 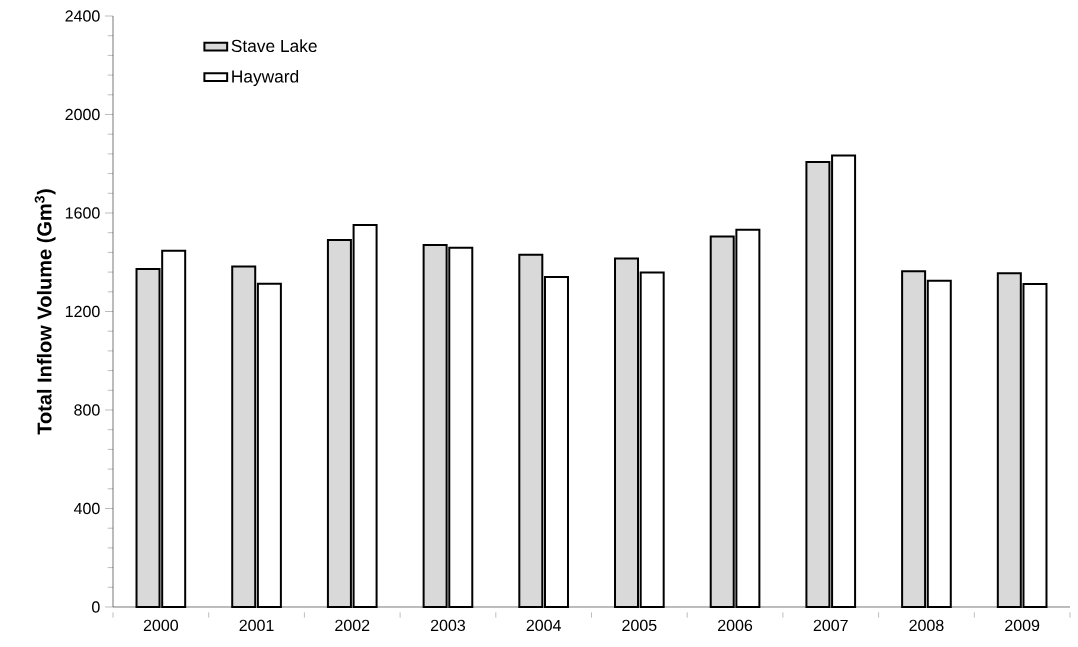 What do you see at coordinates (274, 46) in the screenshot?
I see `legend-label: Stave Lake` at bounding box center [274, 46].